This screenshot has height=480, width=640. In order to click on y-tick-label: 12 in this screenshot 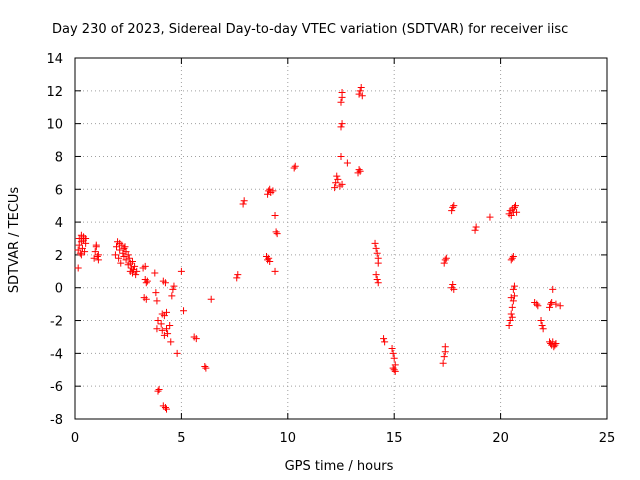, I will do `click(54, 92)`.